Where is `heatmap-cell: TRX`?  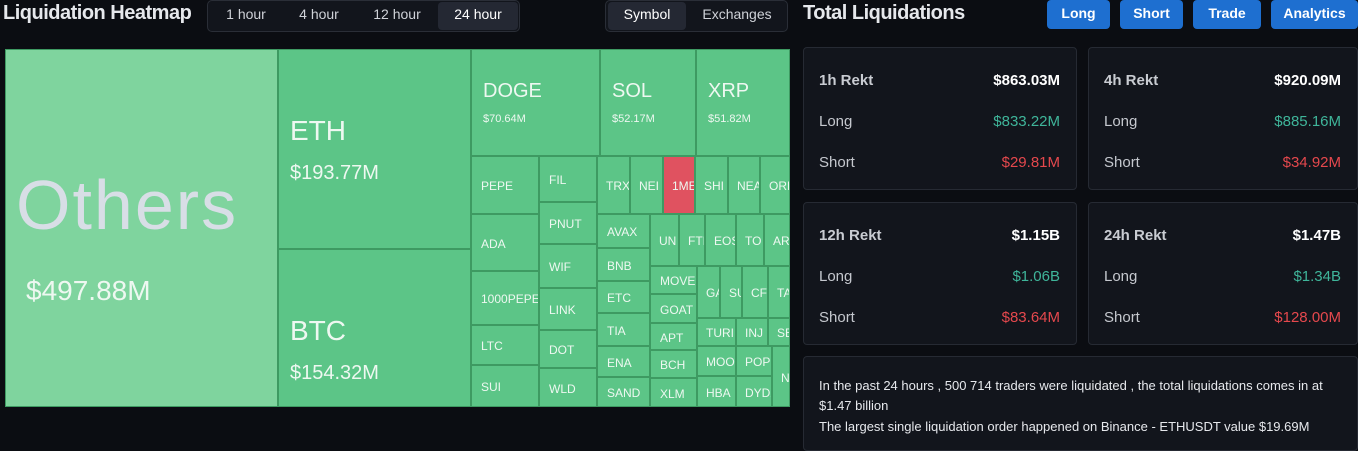
heatmap-cell: TRX is located at coordinates (613, 185).